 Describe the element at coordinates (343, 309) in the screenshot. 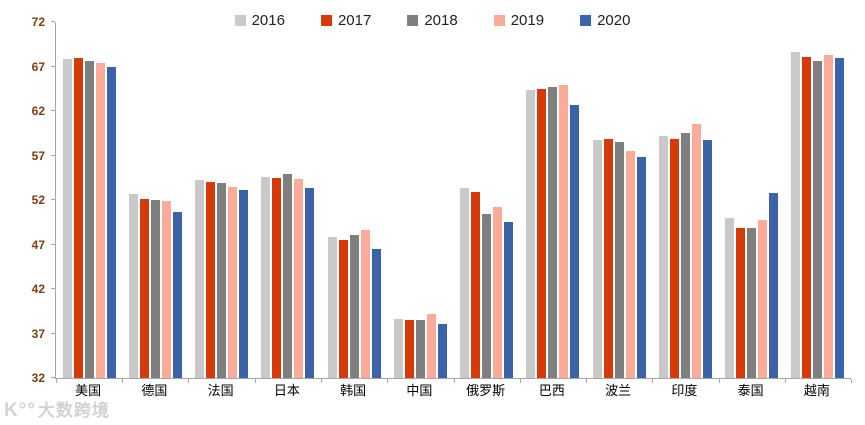

I see `bar-2017-韩国` at that location.